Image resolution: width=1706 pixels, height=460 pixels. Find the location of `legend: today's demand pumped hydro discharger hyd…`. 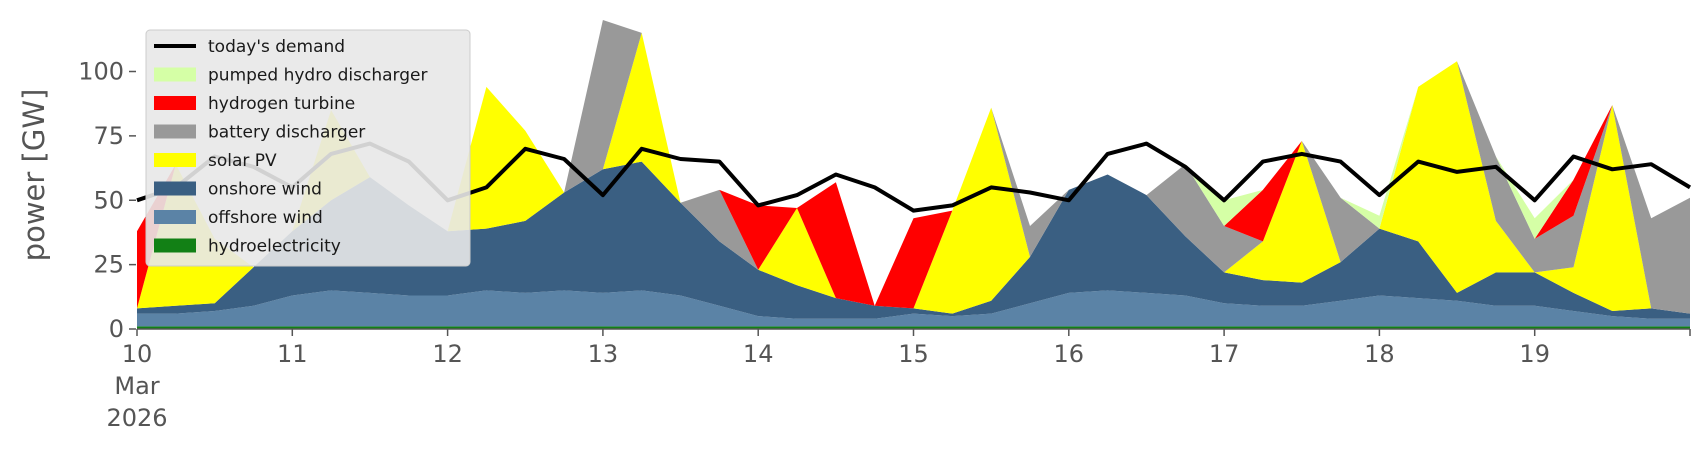

legend: today's demand pumped hydro discharger hyd… is located at coordinates (308, 148).